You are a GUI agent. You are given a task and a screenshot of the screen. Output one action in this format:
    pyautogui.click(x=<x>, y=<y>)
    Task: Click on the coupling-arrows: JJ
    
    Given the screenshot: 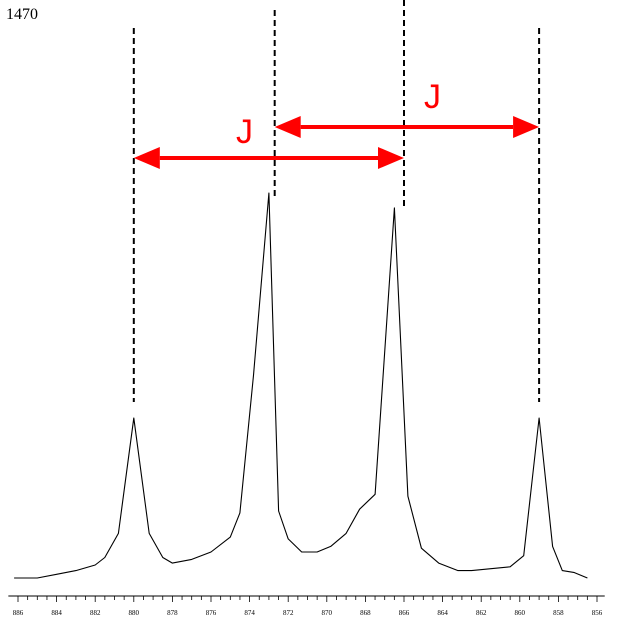 What is the action you would take?
    pyautogui.click(x=336, y=123)
    